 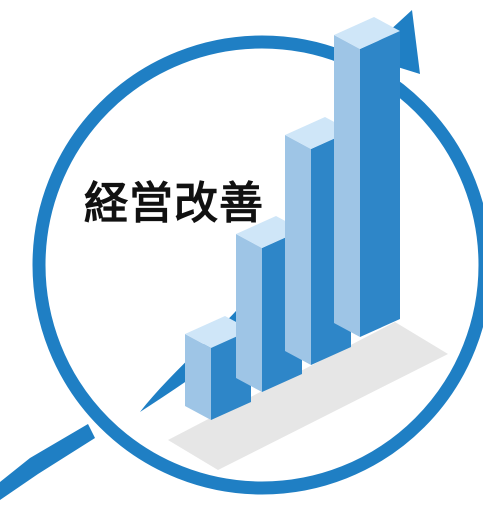 I want to click on bar-2-side, so click(x=249, y=313).